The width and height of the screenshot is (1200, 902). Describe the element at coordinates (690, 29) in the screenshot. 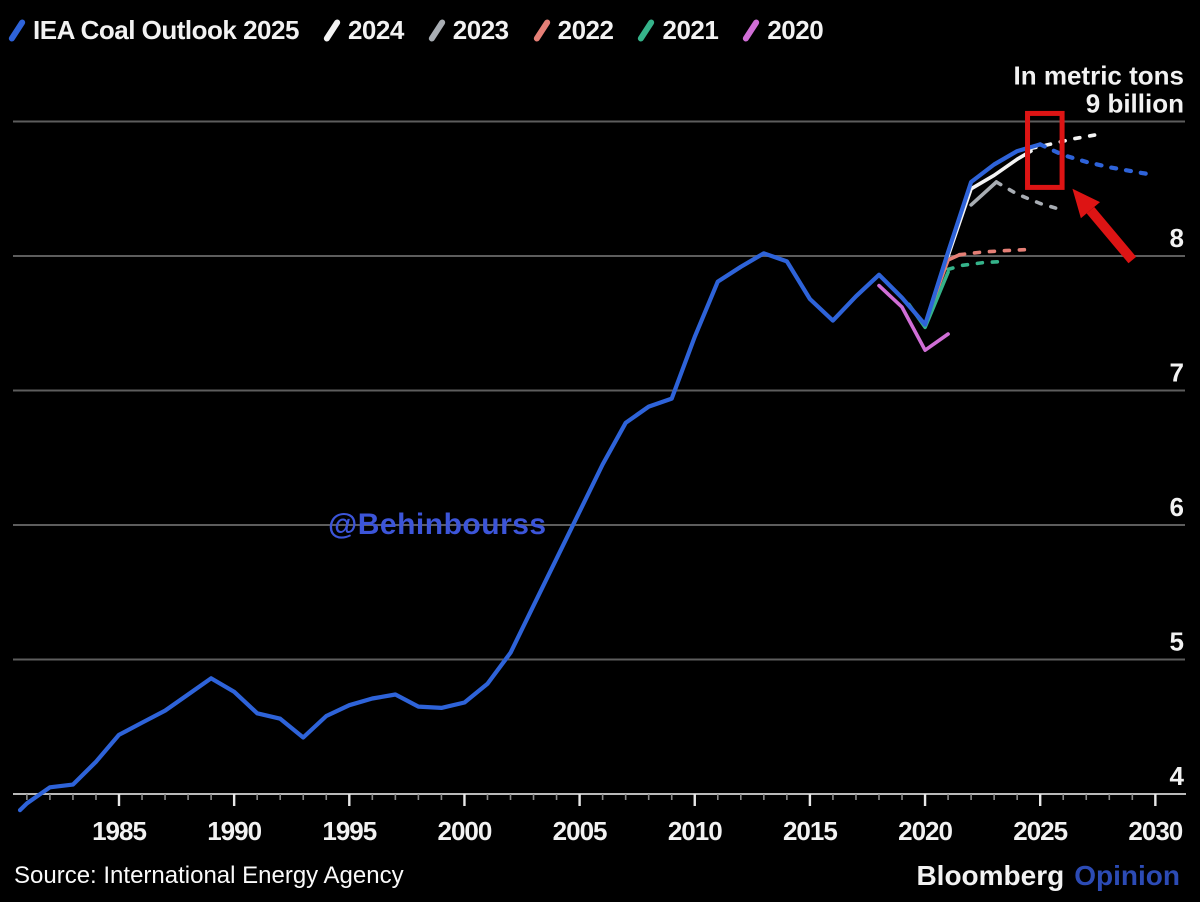

I see `legend-item-label: 2021` at that location.